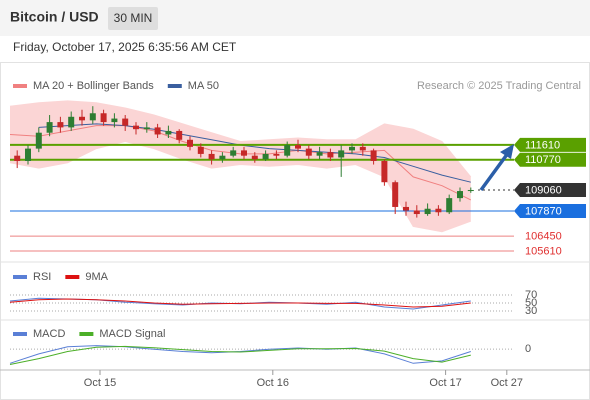 The width and height of the screenshot is (590, 400). What do you see at coordinates (93, 86) in the screenshot?
I see `legend-label: MA 20 + Bollinger Bands` at bounding box center [93, 86].